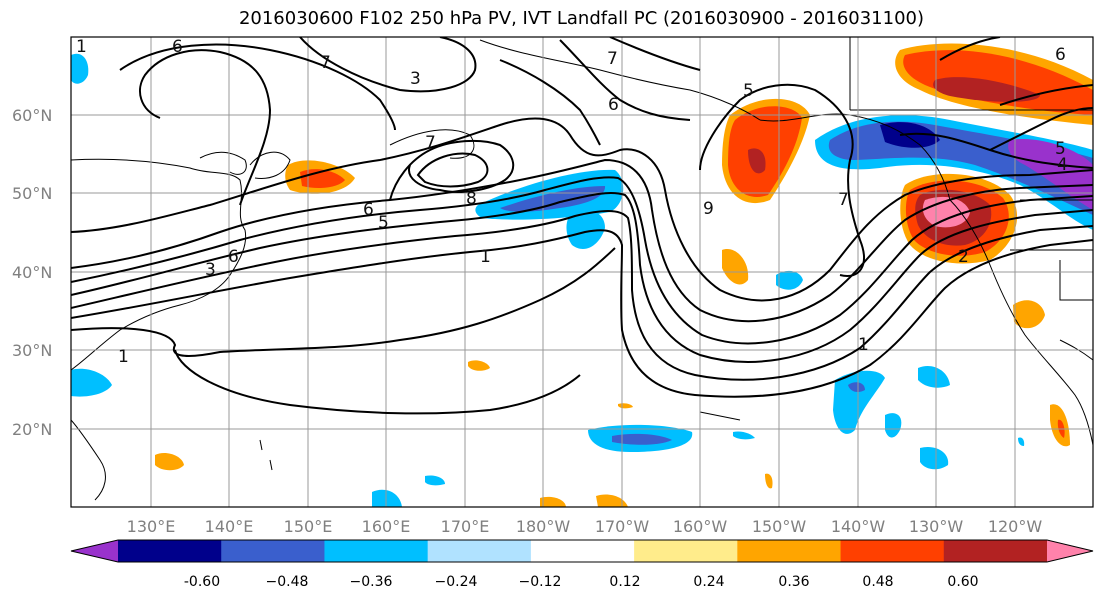 Image resolution: width=1105 pixels, height=601 pixels. Describe the element at coordinates (32, 429) in the screenshot. I see `lat-label: 20°N` at that location.